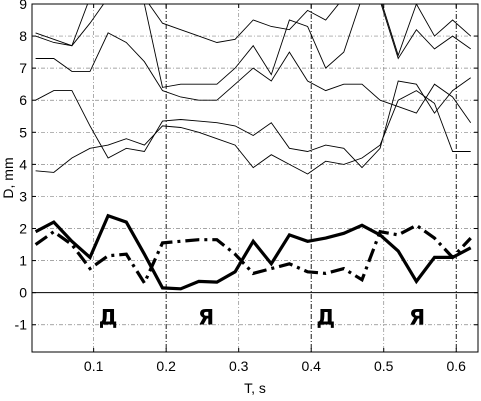  Describe the element at coordinates (23, 6) in the screenshot. I see `y-tick-label: 9` at that location.